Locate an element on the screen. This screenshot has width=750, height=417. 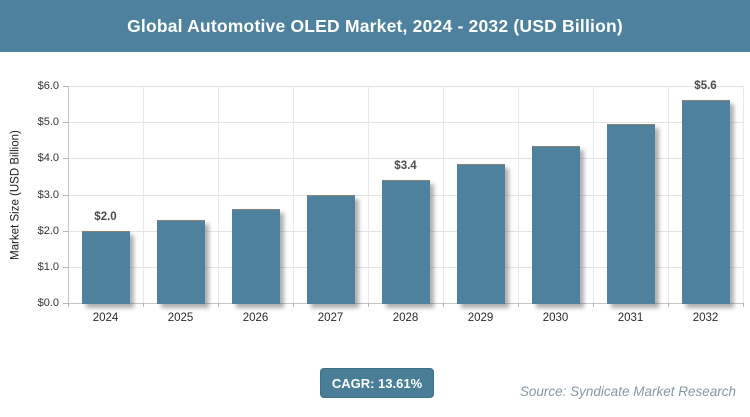
x-tick-label: 2026 is located at coordinates (255, 318).